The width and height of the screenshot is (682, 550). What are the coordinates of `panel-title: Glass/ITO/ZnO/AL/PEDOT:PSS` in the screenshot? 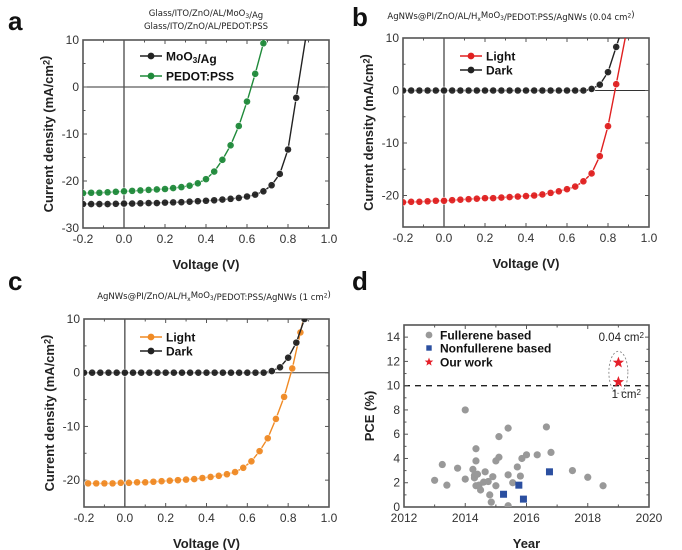 It's located at (206, 27).